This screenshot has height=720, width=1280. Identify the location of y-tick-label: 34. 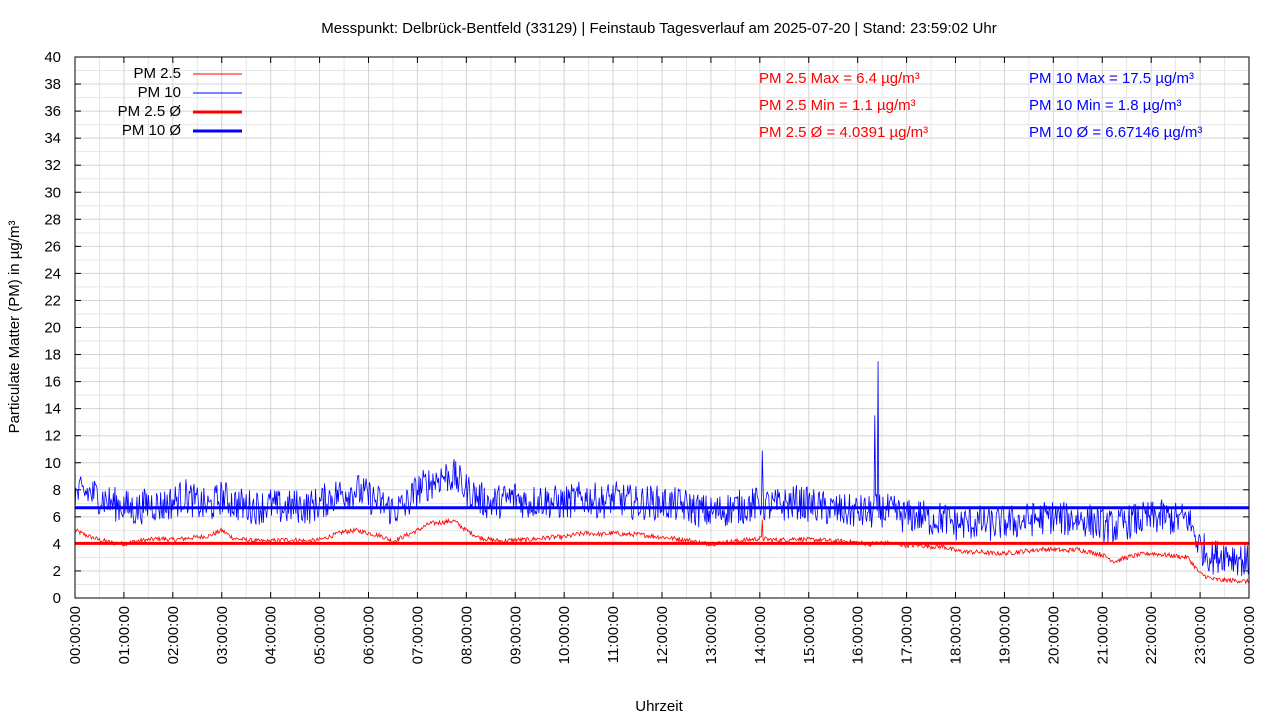
(52, 138).